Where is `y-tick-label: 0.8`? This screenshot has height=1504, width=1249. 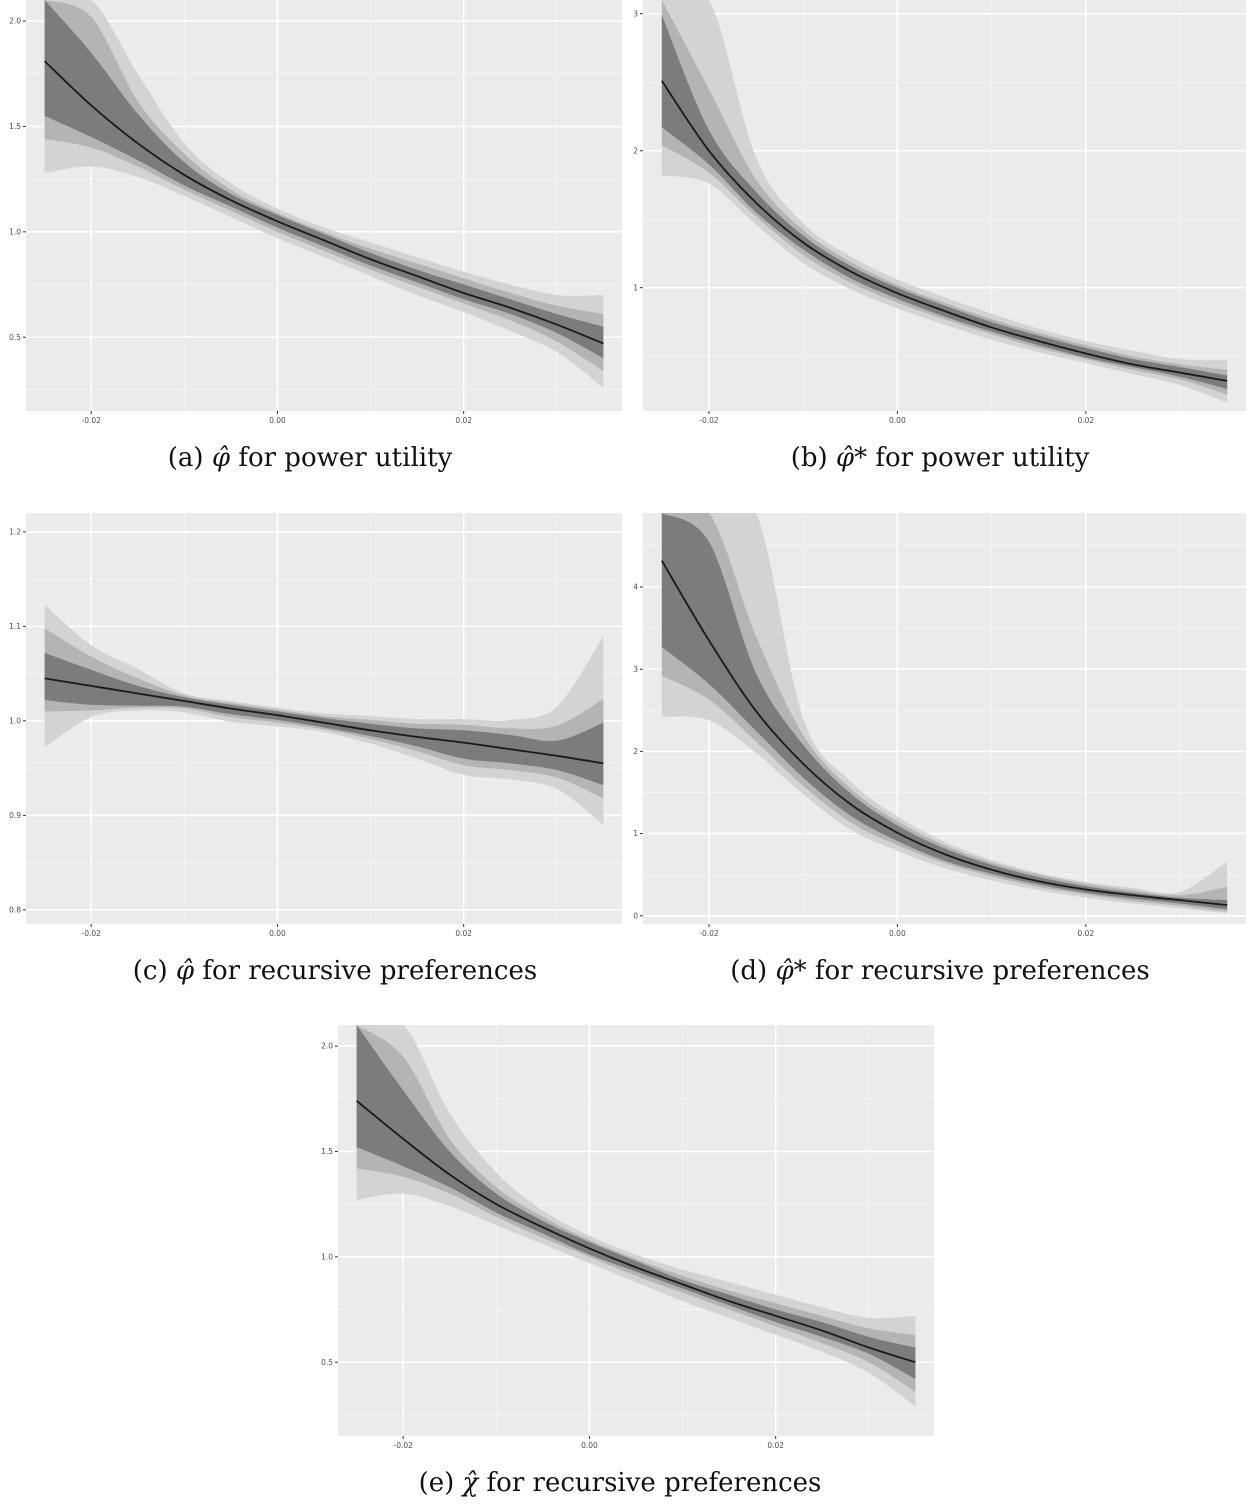
y-tick-label: 0.8 is located at coordinates (15, 909).